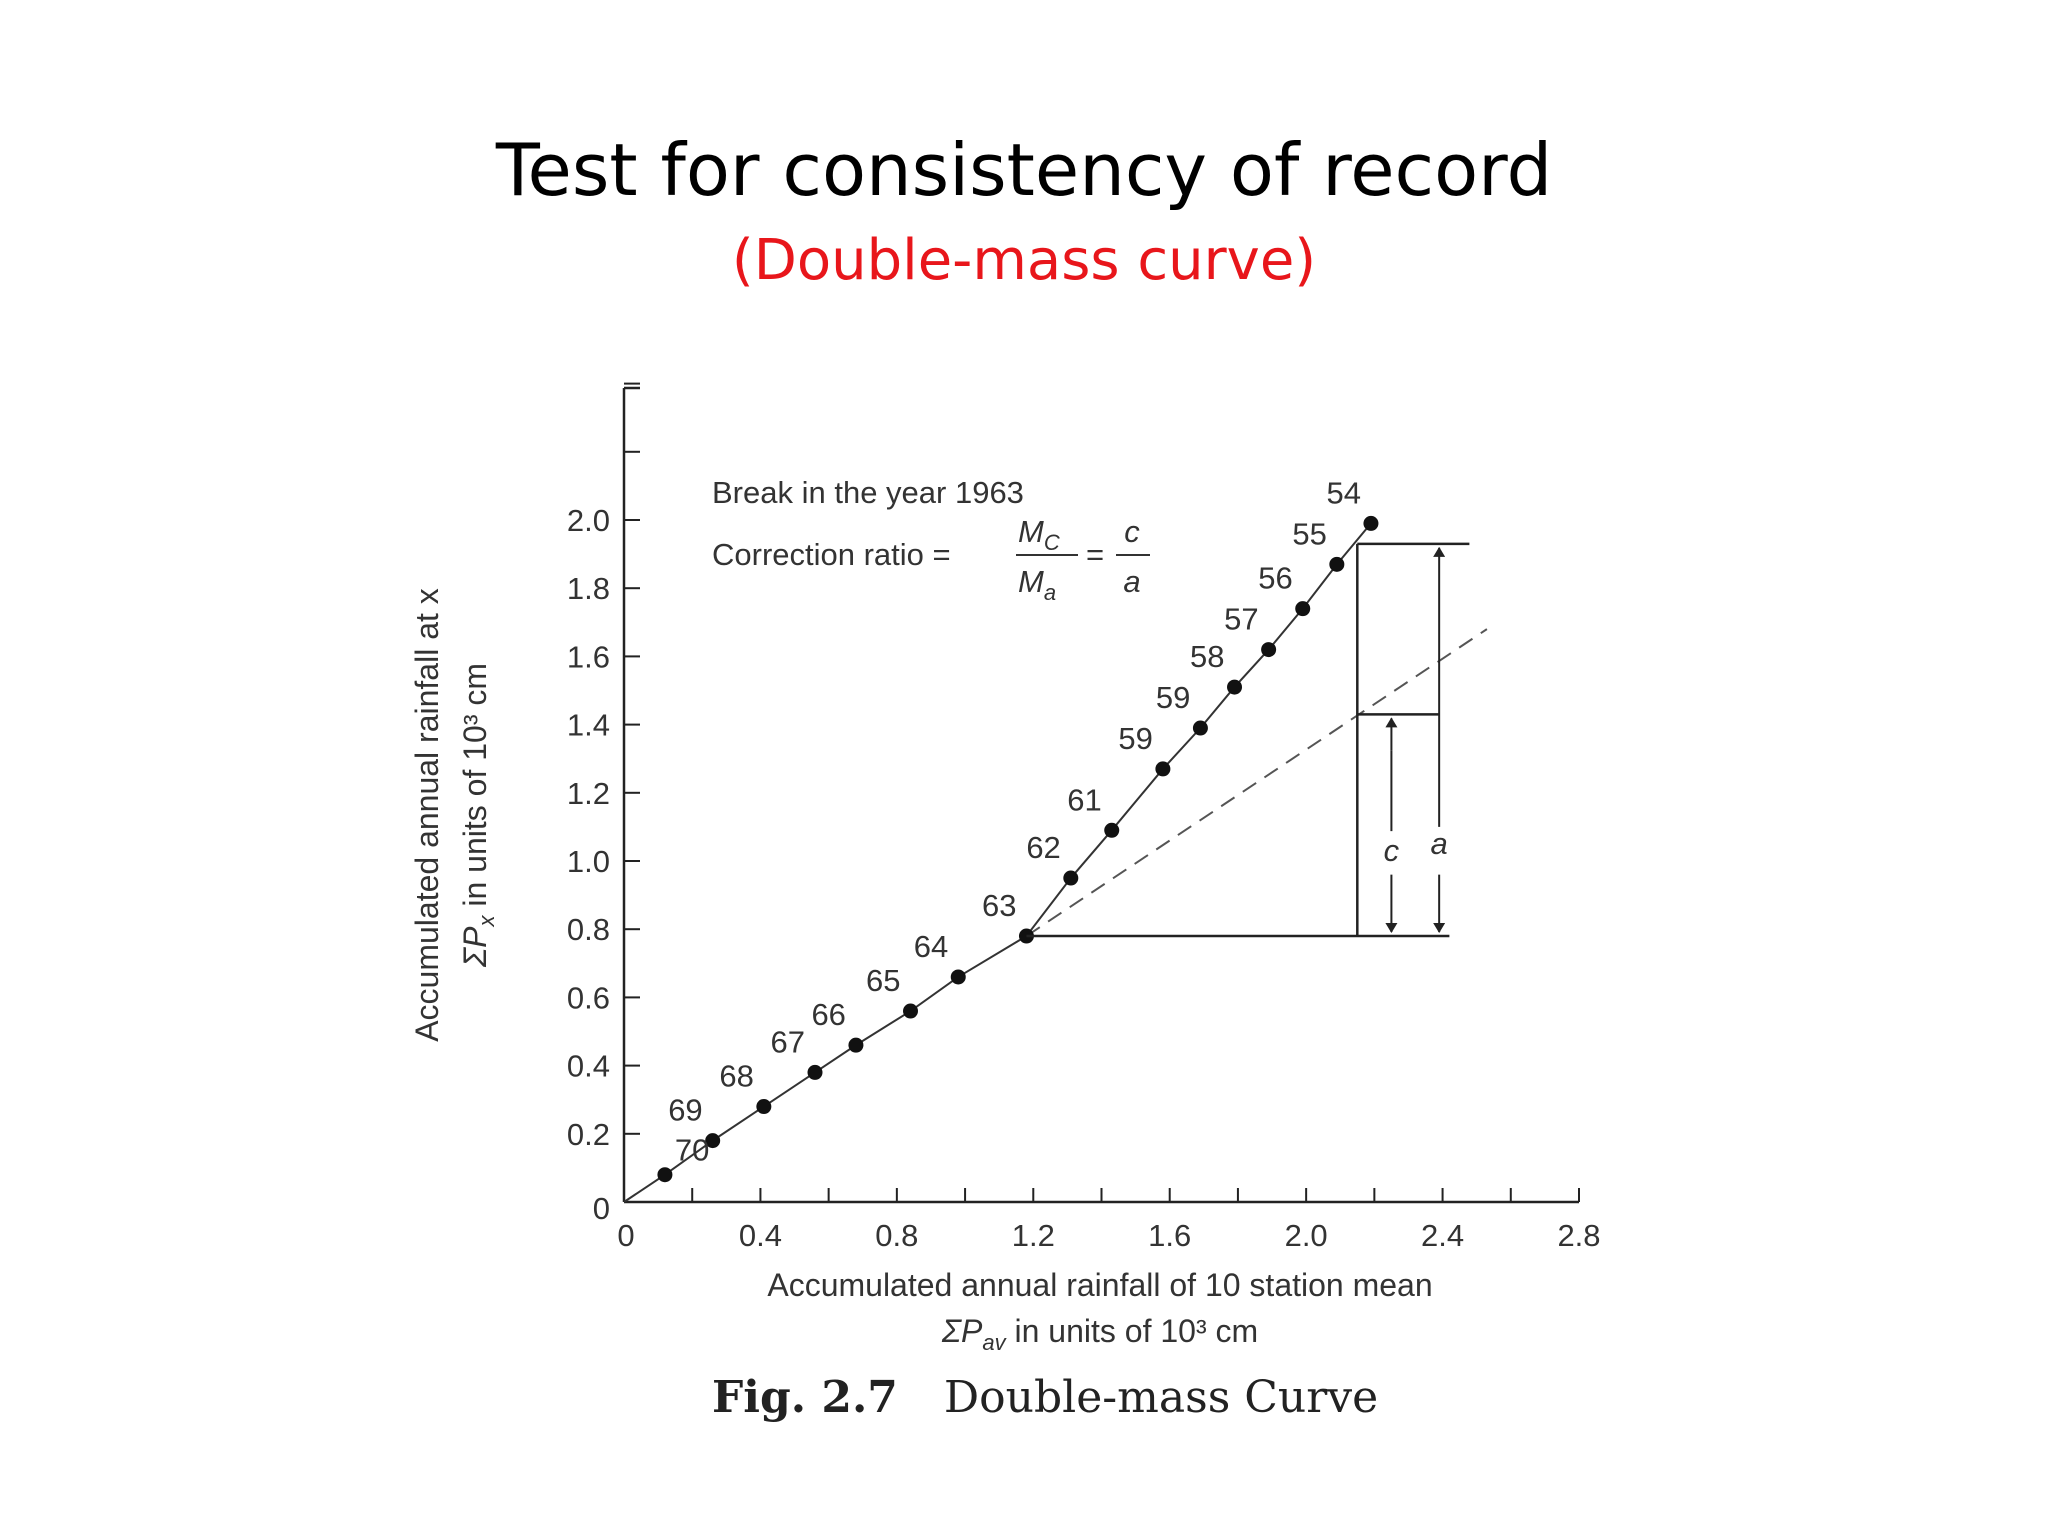  Describe the element at coordinates (1084, 799) in the screenshot. I see `point-label: 61` at that location.